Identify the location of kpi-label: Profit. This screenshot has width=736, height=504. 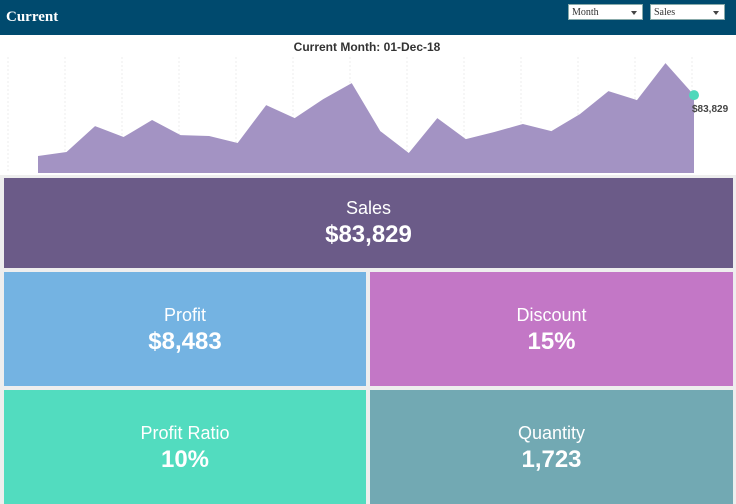
(184, 315).